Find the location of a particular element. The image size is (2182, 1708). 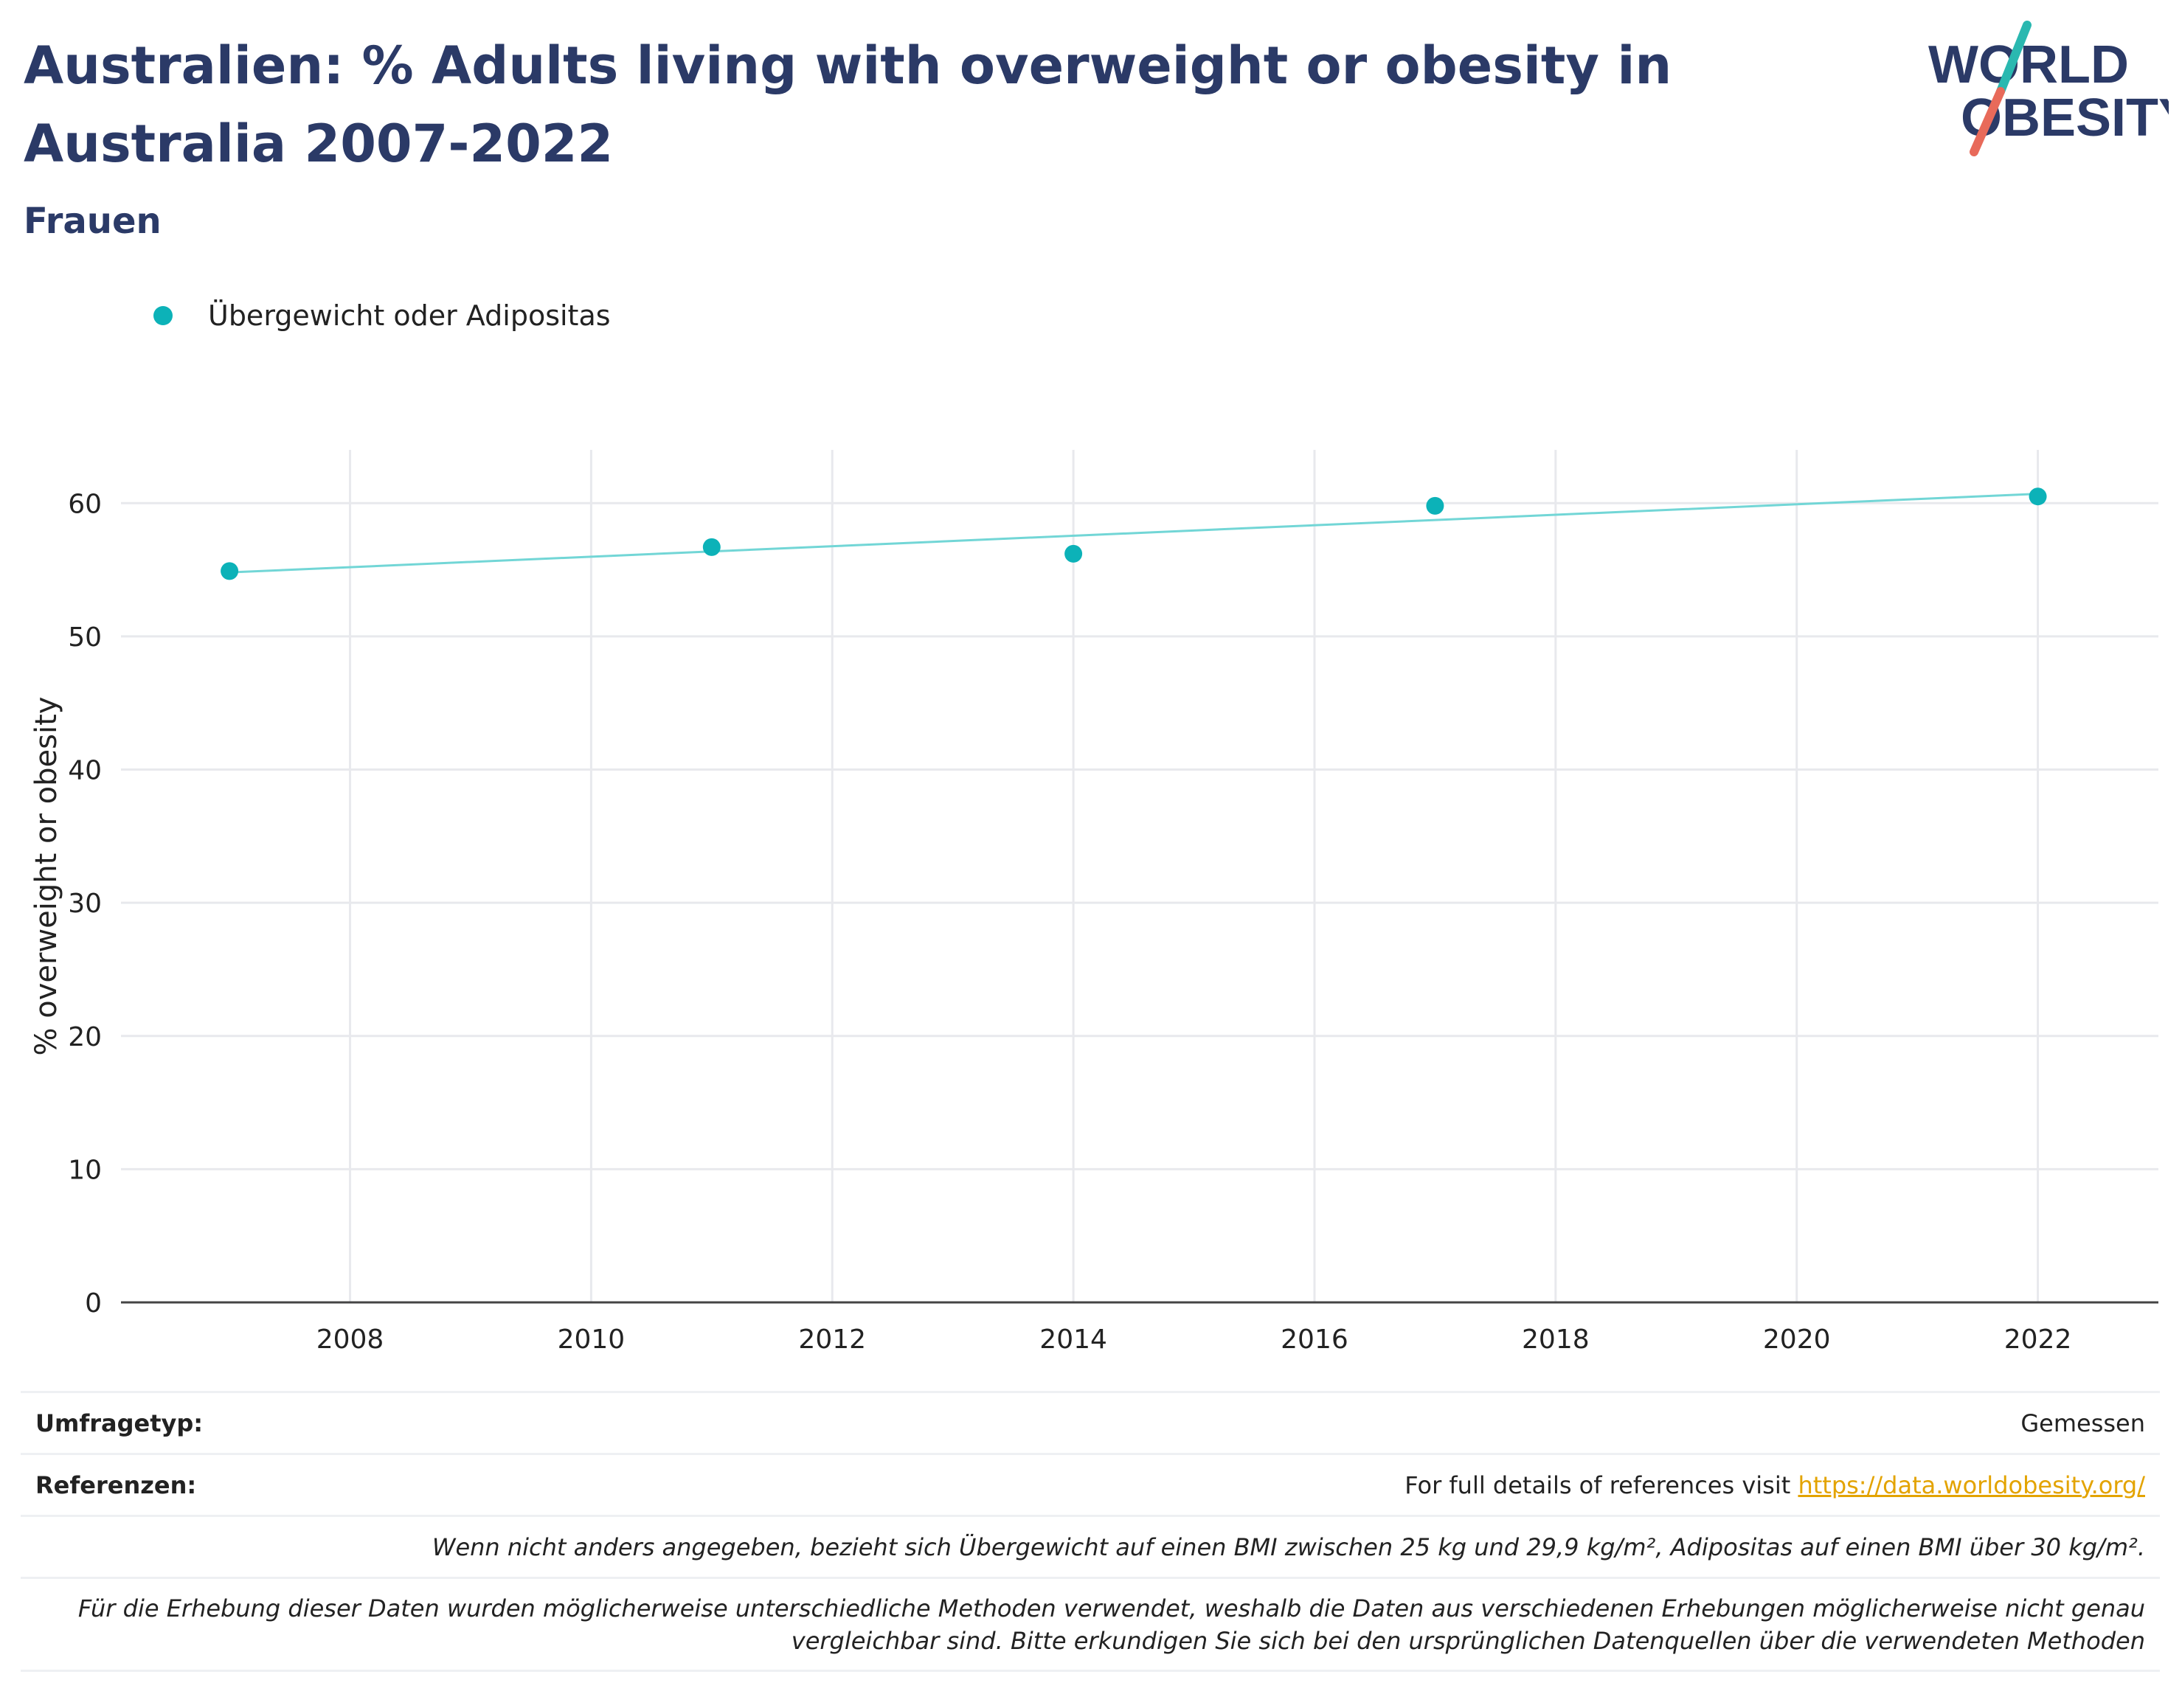

trendline-layer is located at coordinates (1133, 533).